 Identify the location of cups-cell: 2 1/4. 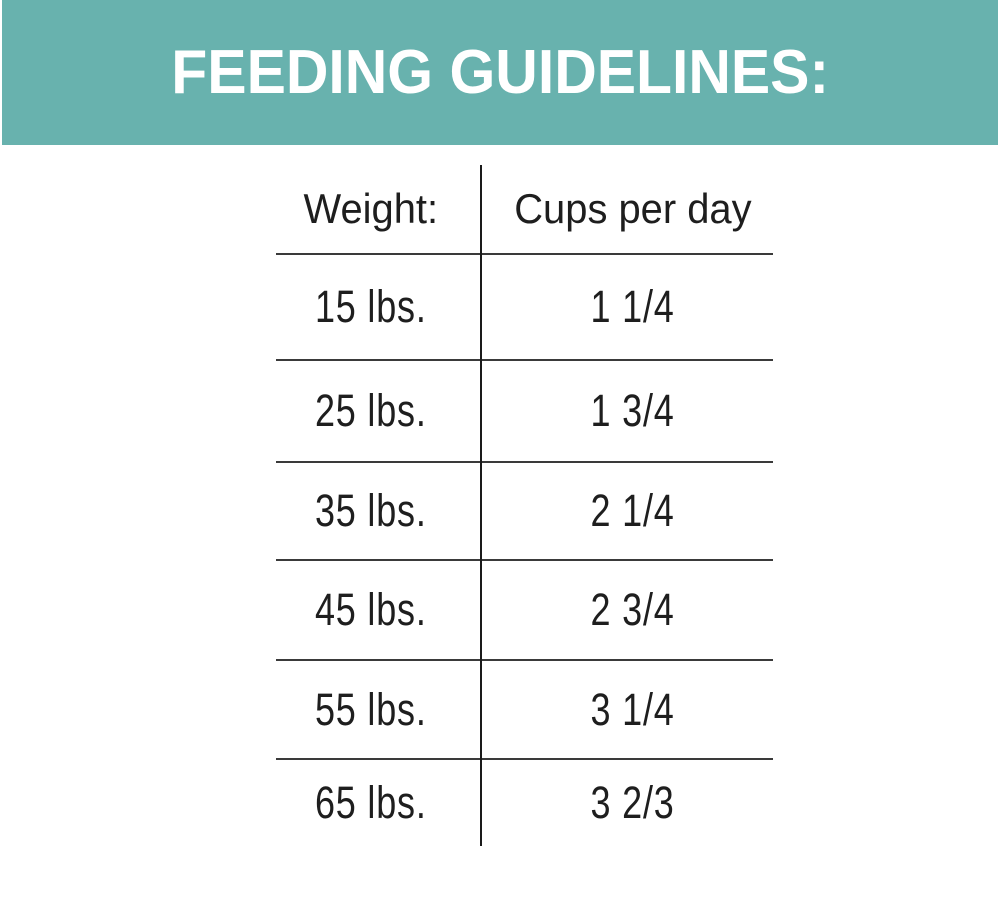
(627, 511).